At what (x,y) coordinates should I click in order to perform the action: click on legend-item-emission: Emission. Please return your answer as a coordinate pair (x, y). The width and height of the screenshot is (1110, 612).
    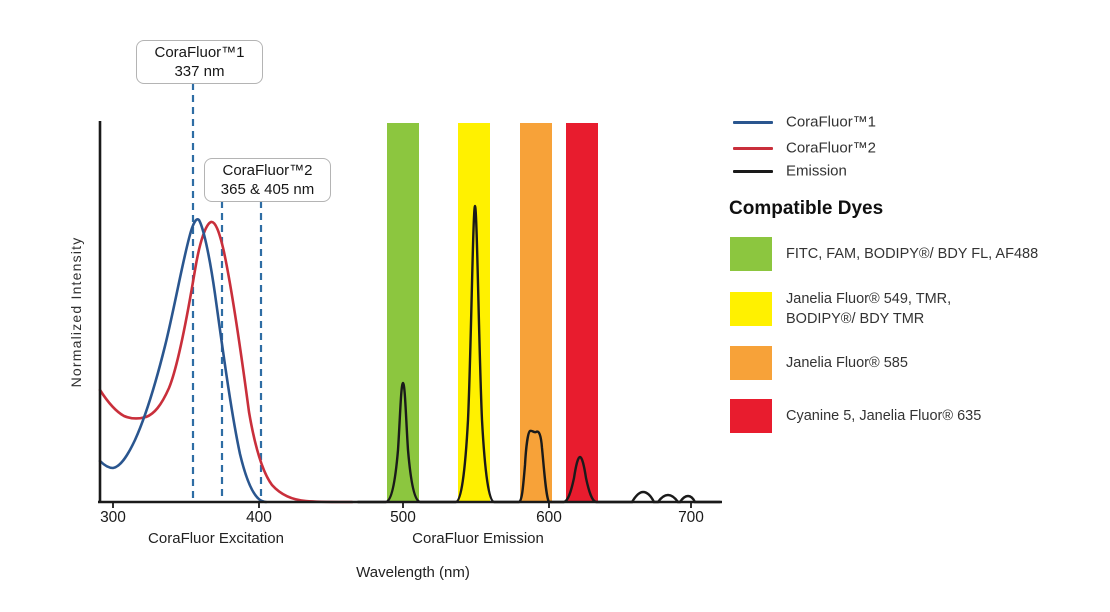
    Looking at the image, I should click on (790, 171).